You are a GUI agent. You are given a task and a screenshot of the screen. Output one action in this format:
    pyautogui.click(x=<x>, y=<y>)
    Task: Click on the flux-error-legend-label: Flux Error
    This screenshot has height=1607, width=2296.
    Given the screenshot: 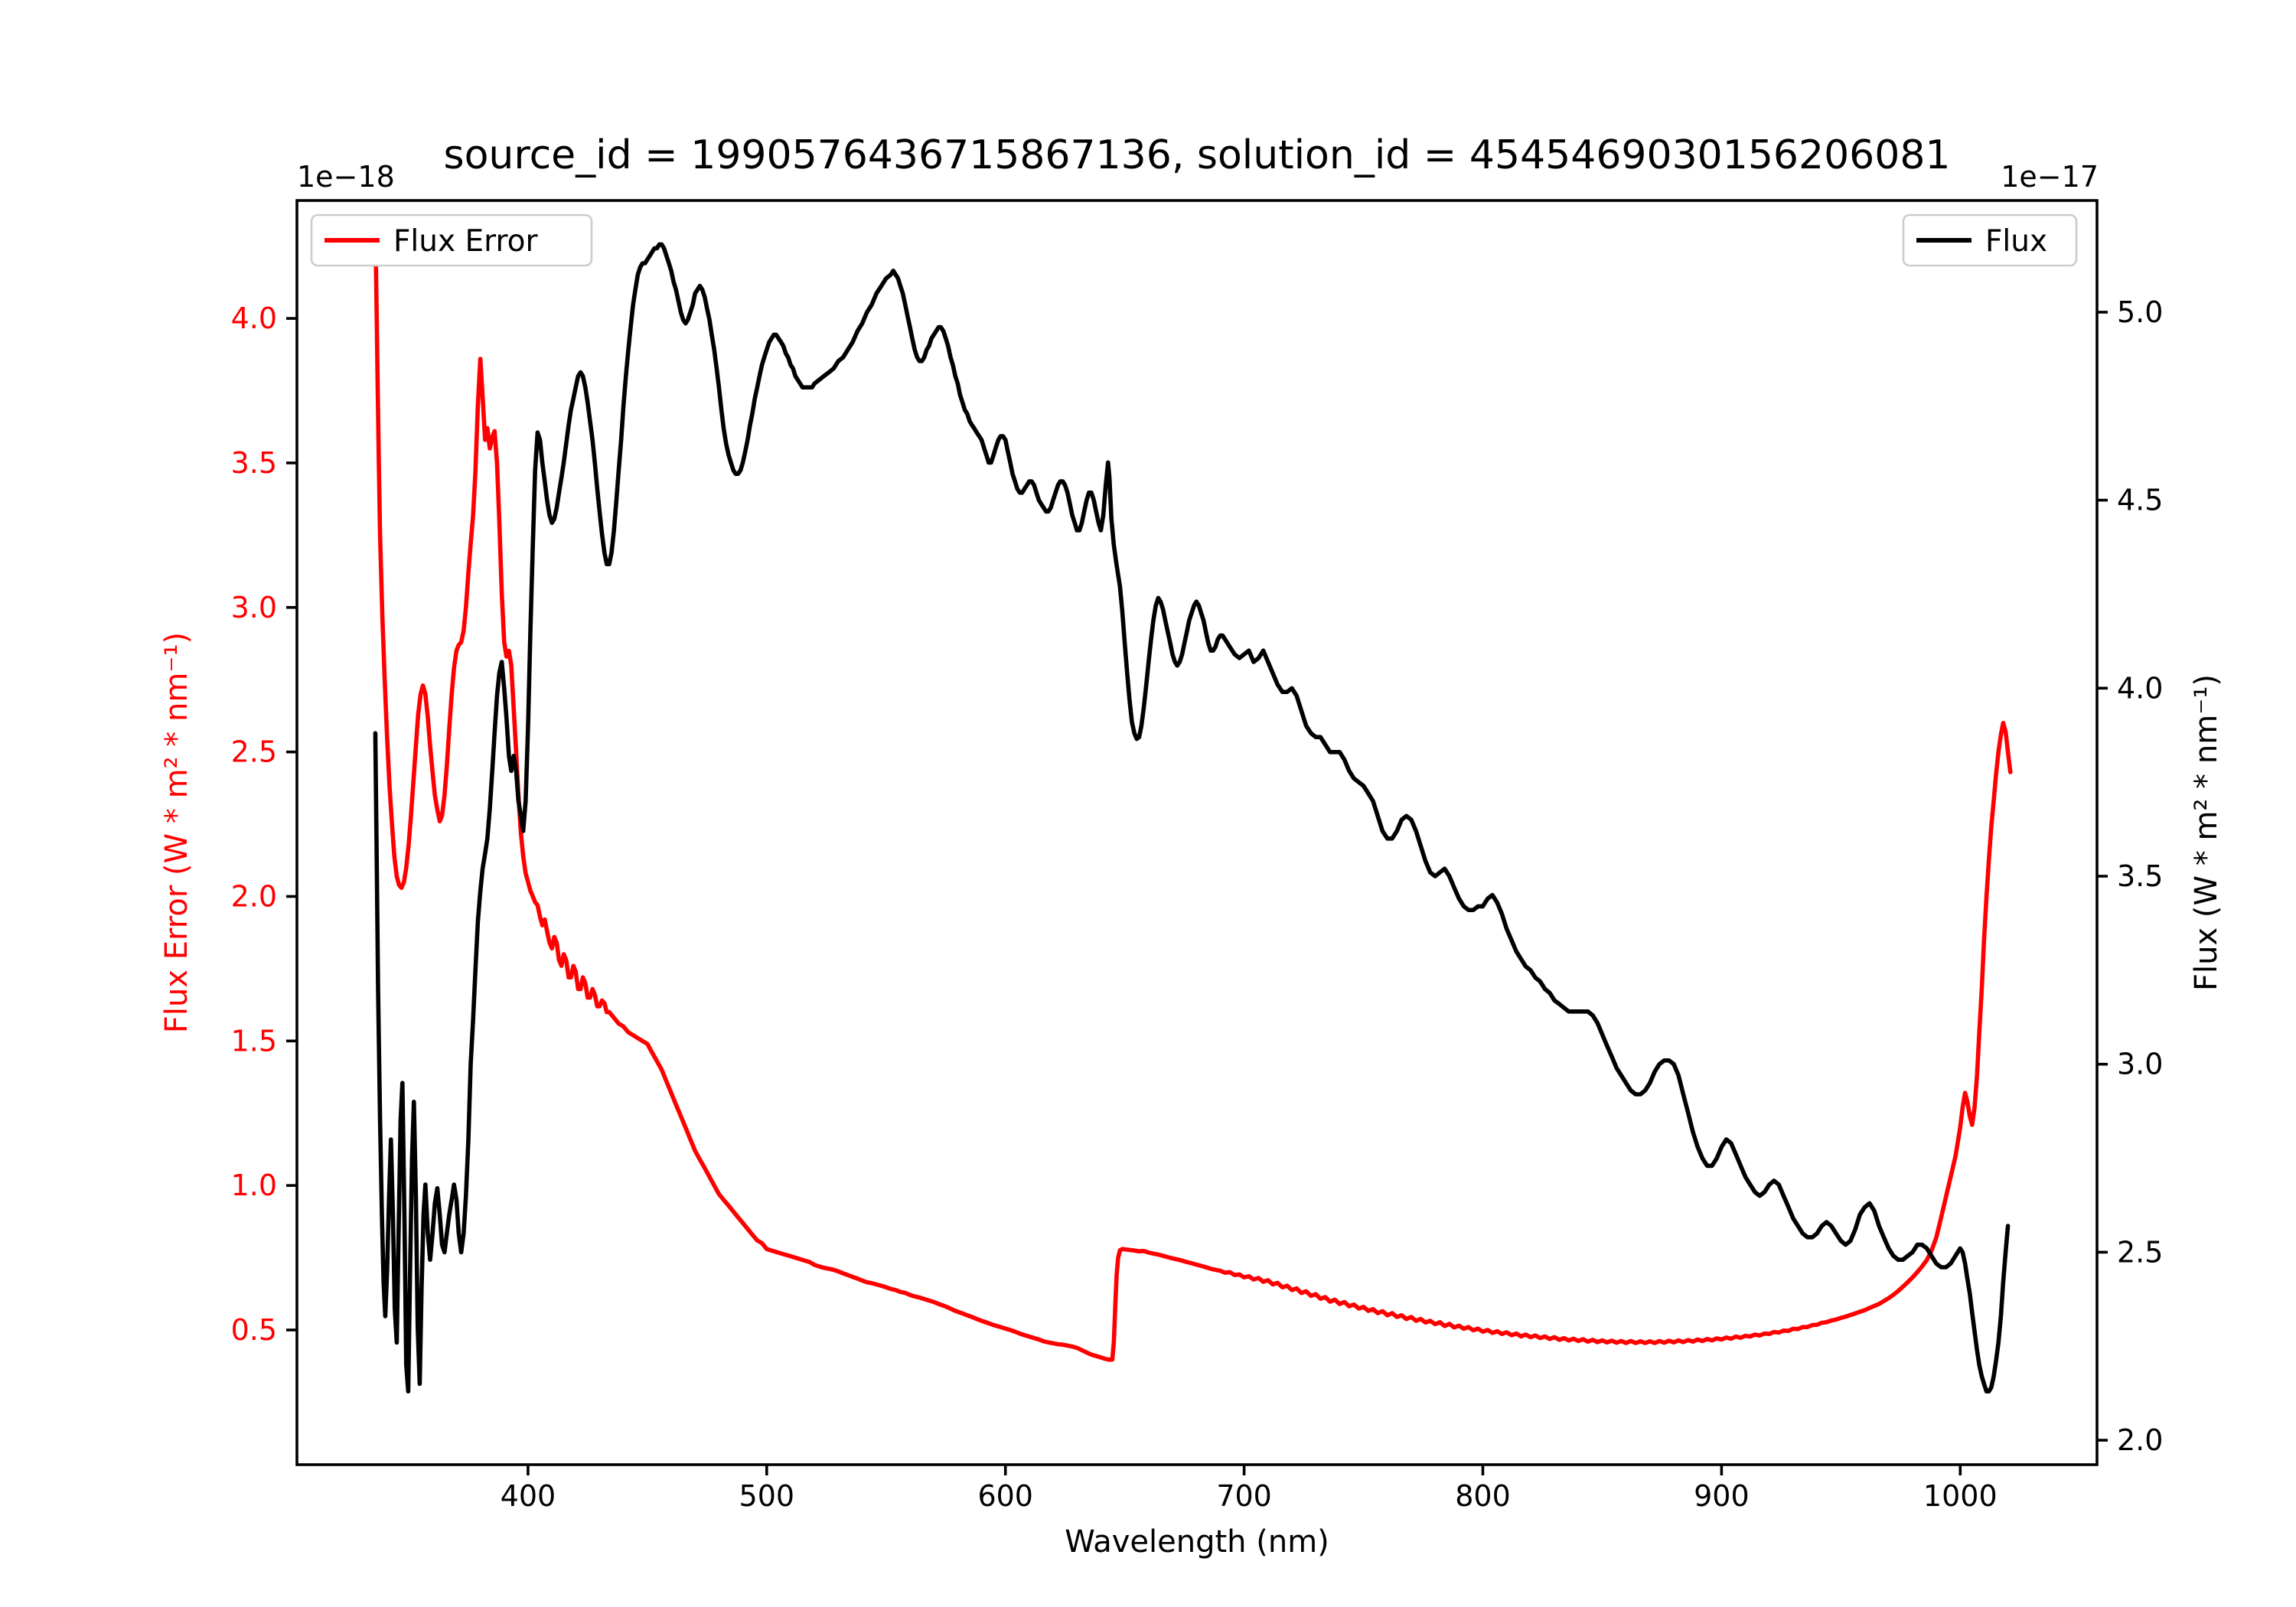 What is the action you would take?
    pyautogui.click(x=465, y=242)
    